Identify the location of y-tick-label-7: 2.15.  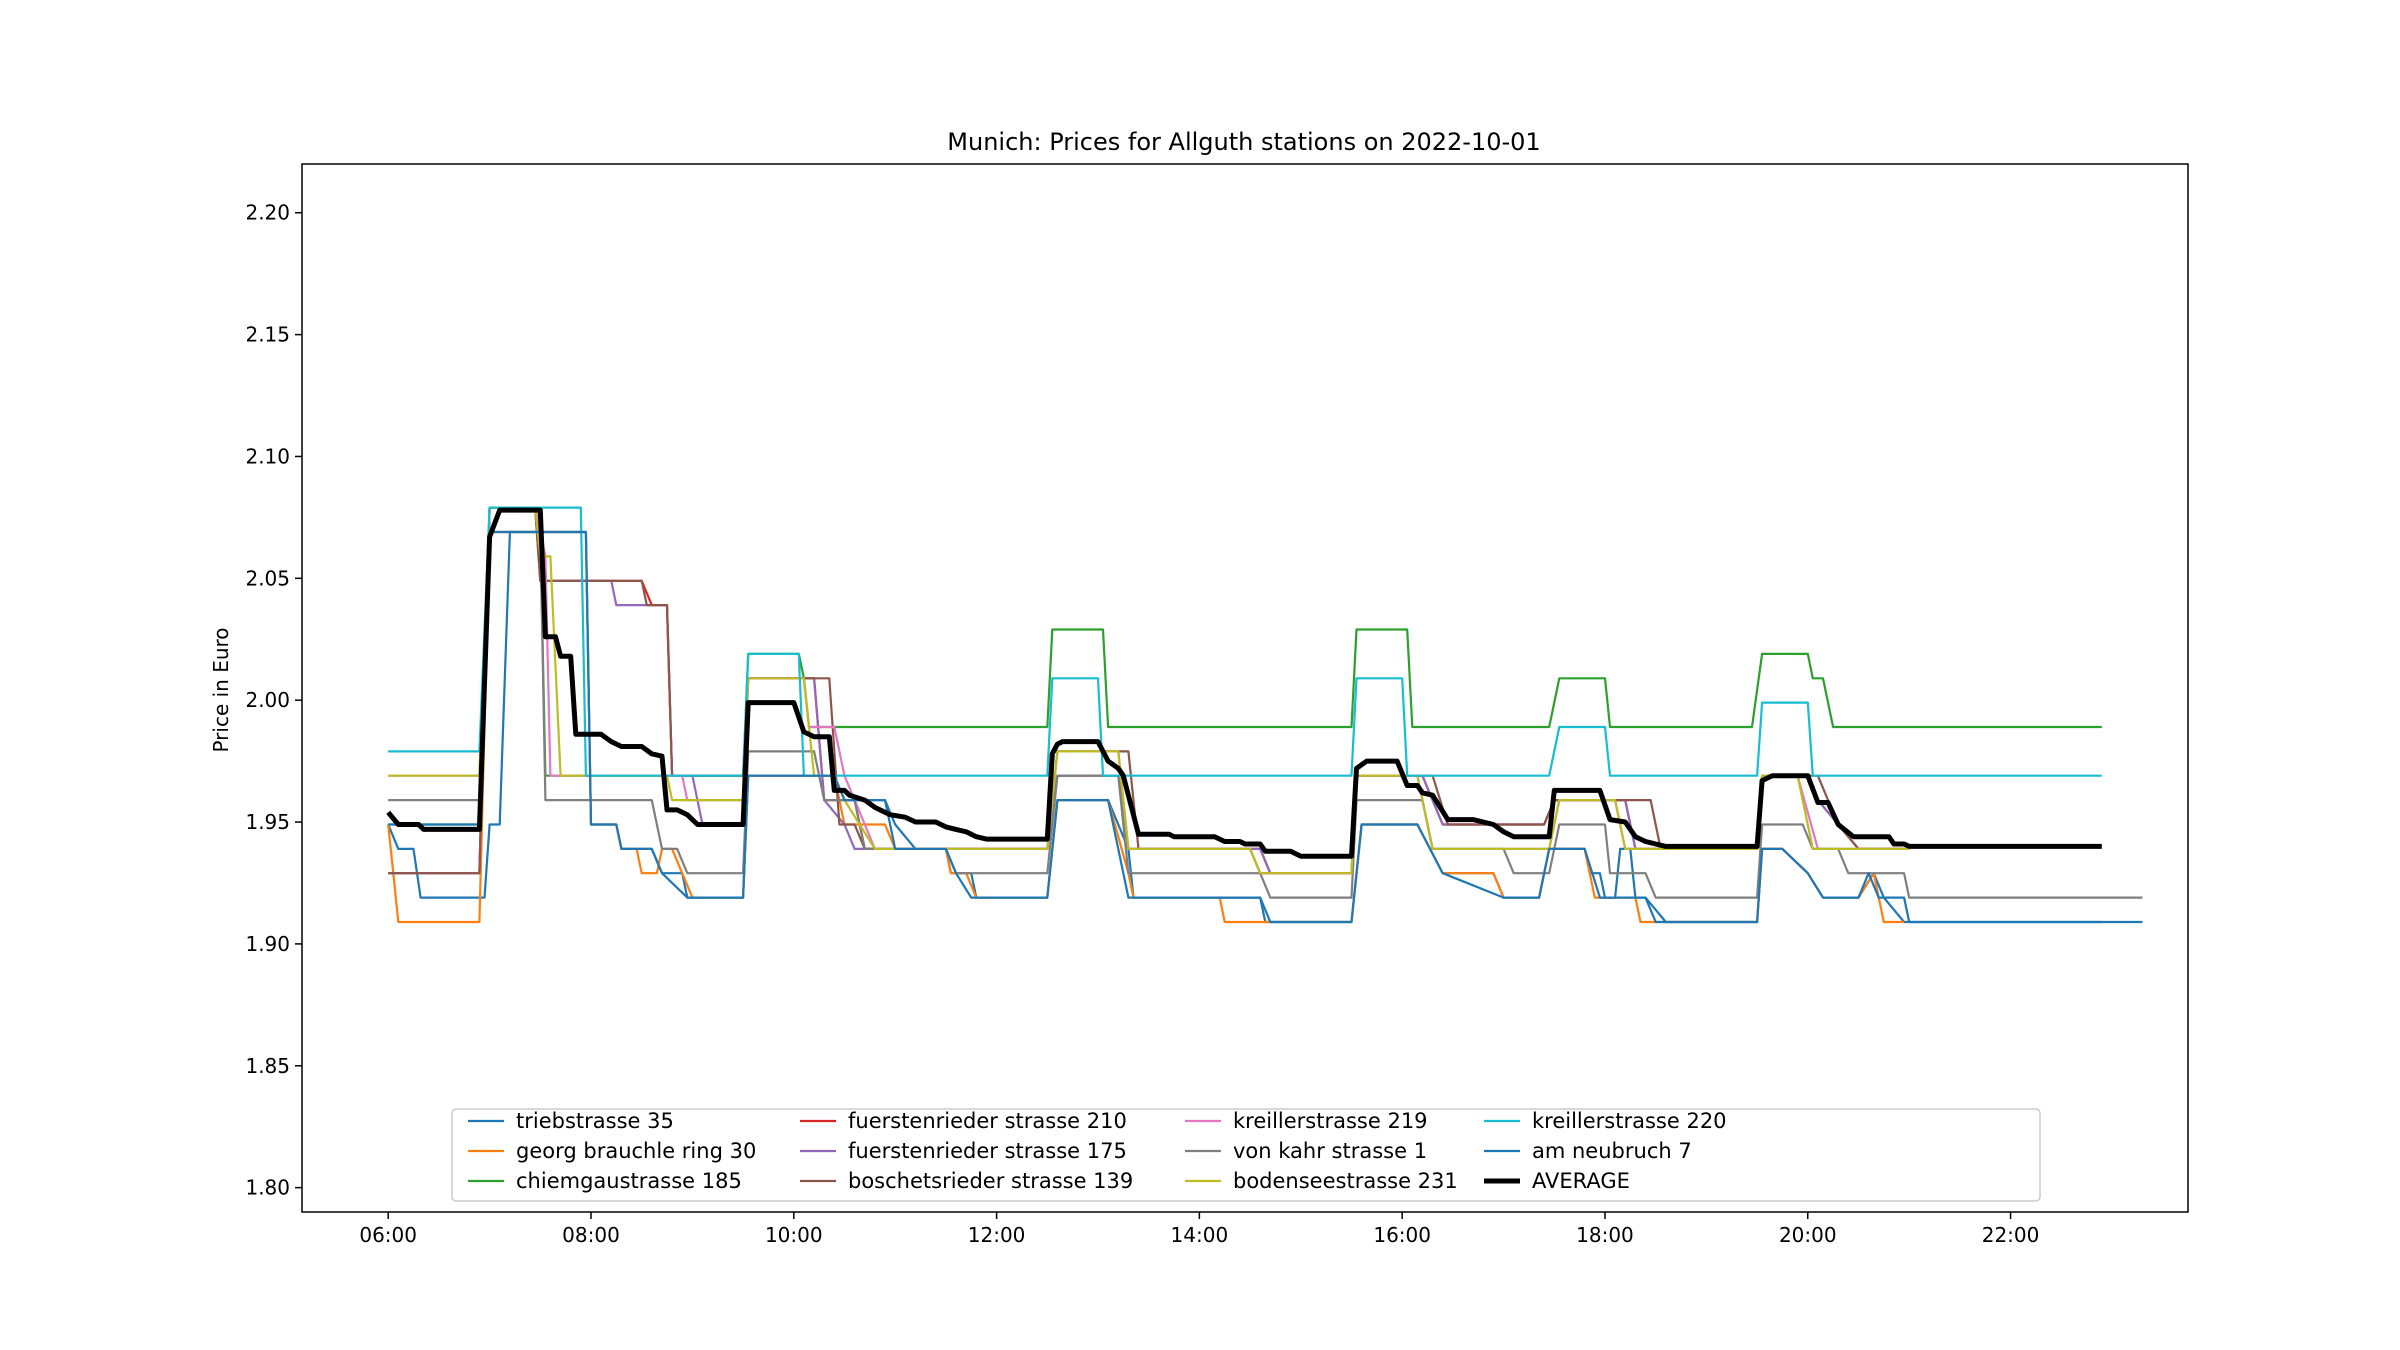
(267, 335).